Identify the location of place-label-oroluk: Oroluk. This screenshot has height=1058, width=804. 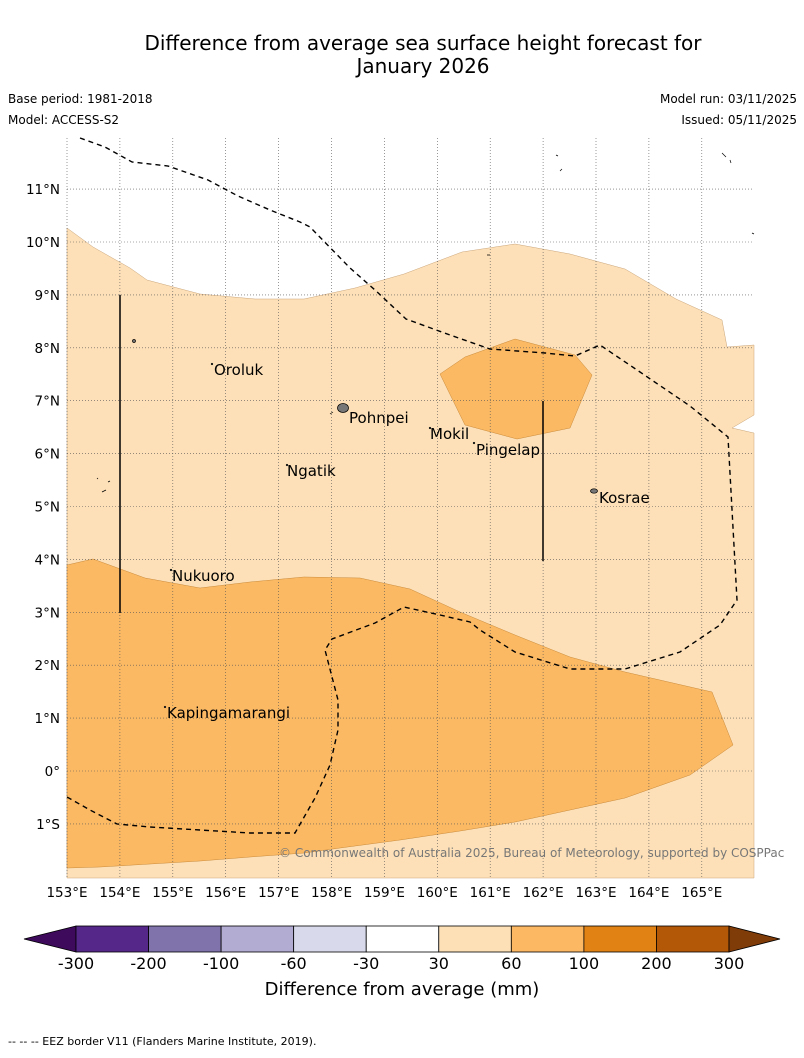
(238, 370).